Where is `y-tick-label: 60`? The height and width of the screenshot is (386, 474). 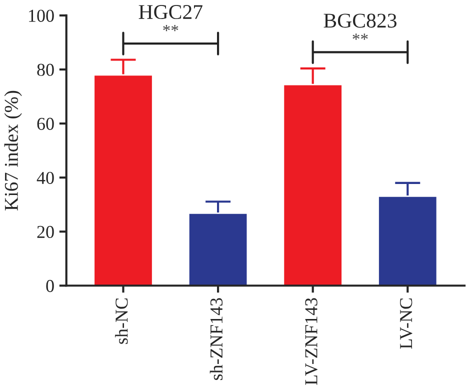
y-tick-label: 60 is located at coordinates (45, 124).